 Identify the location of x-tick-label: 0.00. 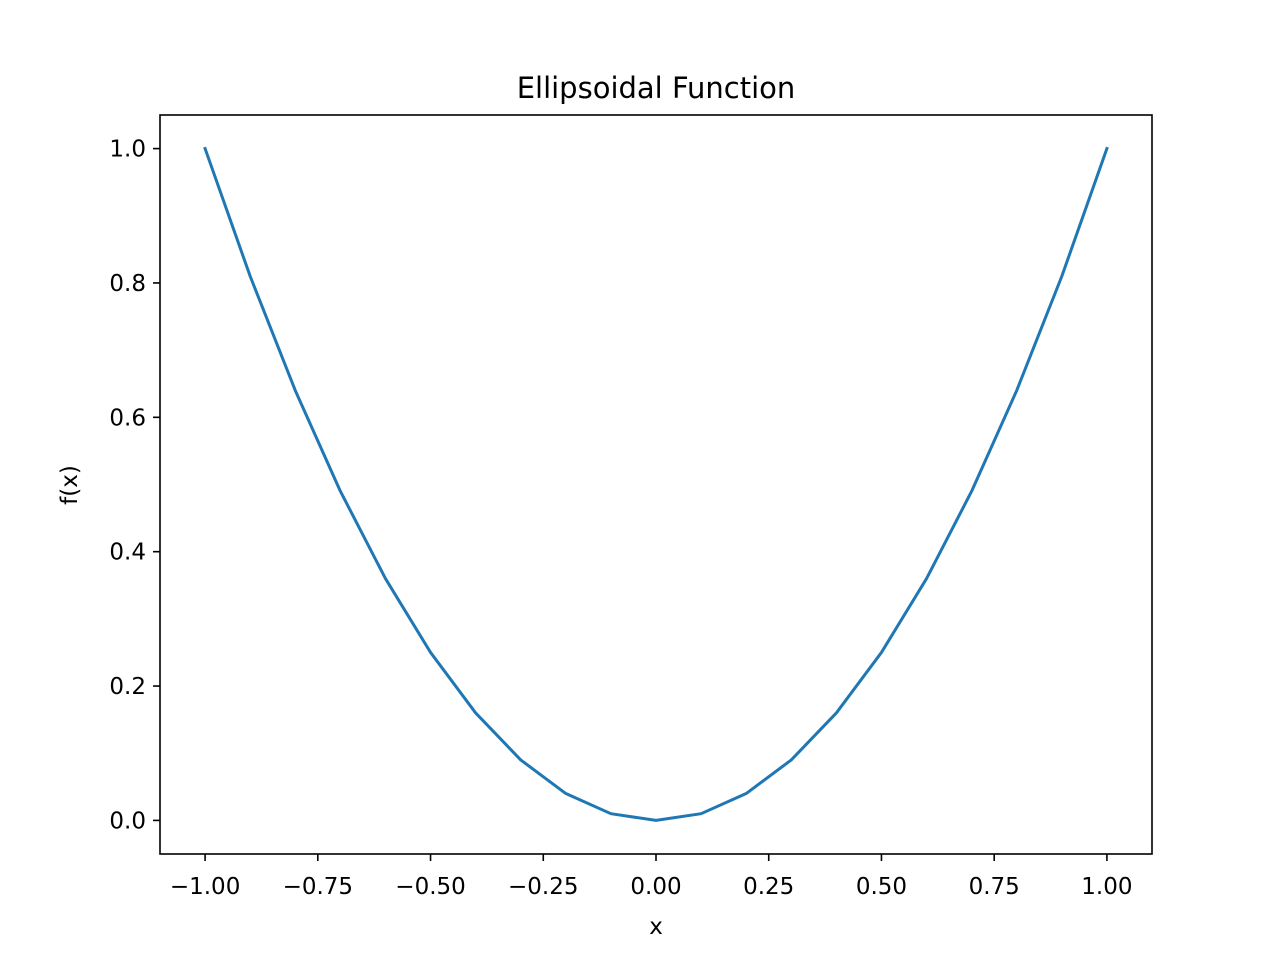
(655, 887).